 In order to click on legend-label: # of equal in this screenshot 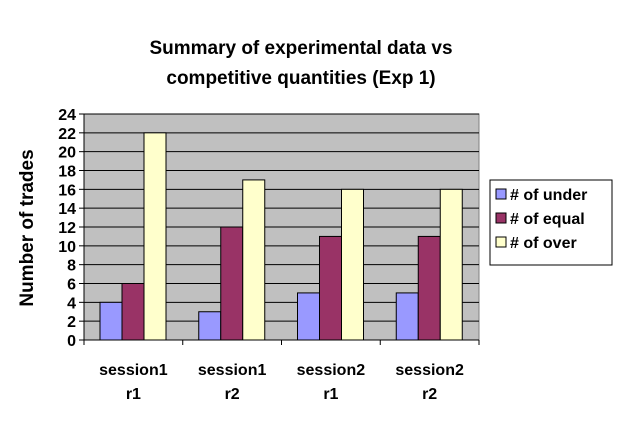, I will do `click(547, 219)`.